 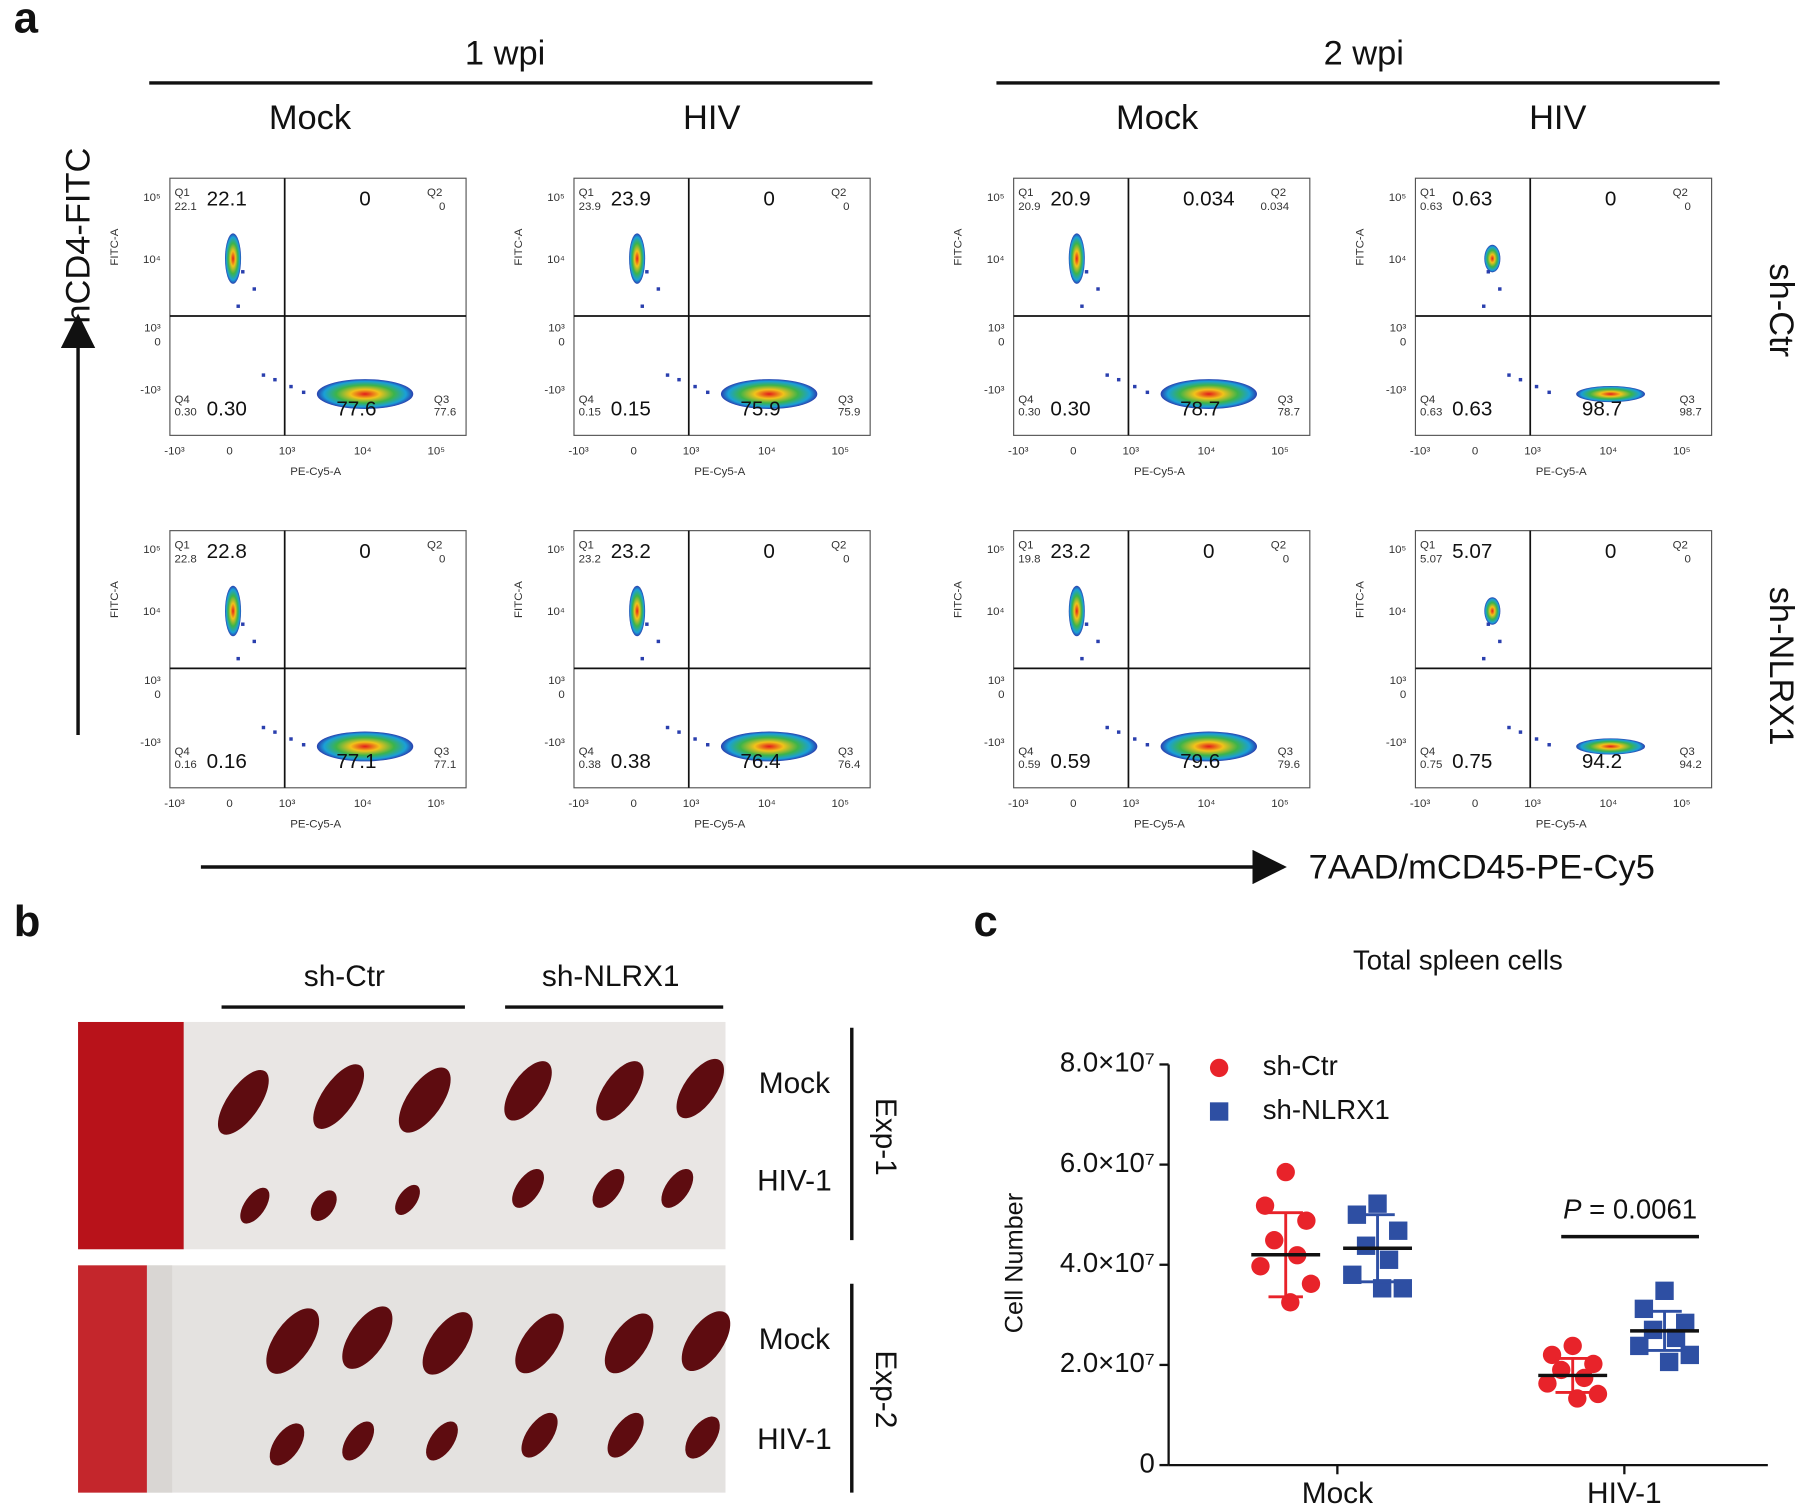 I want to click on quadrant-value: 23.9, so click(x=590, y=207).